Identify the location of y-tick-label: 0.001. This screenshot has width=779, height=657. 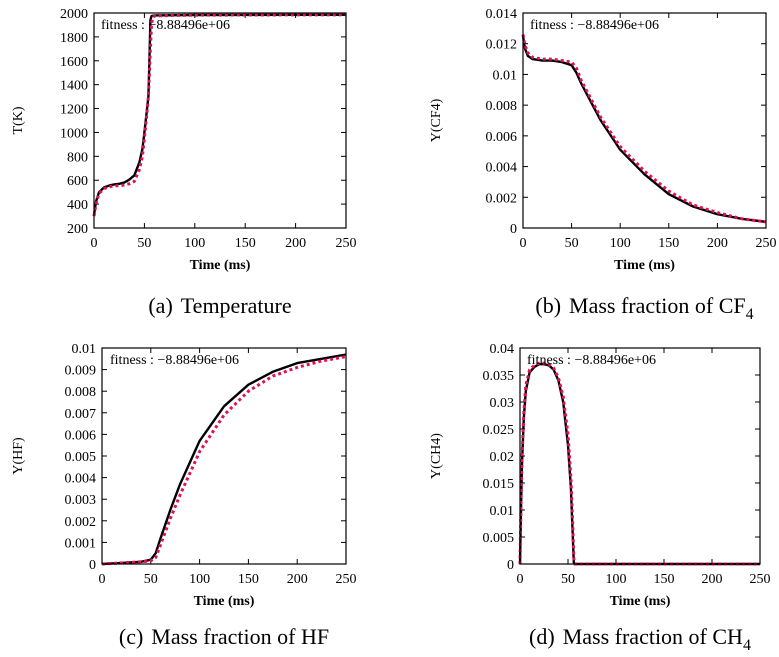
(81, 543).